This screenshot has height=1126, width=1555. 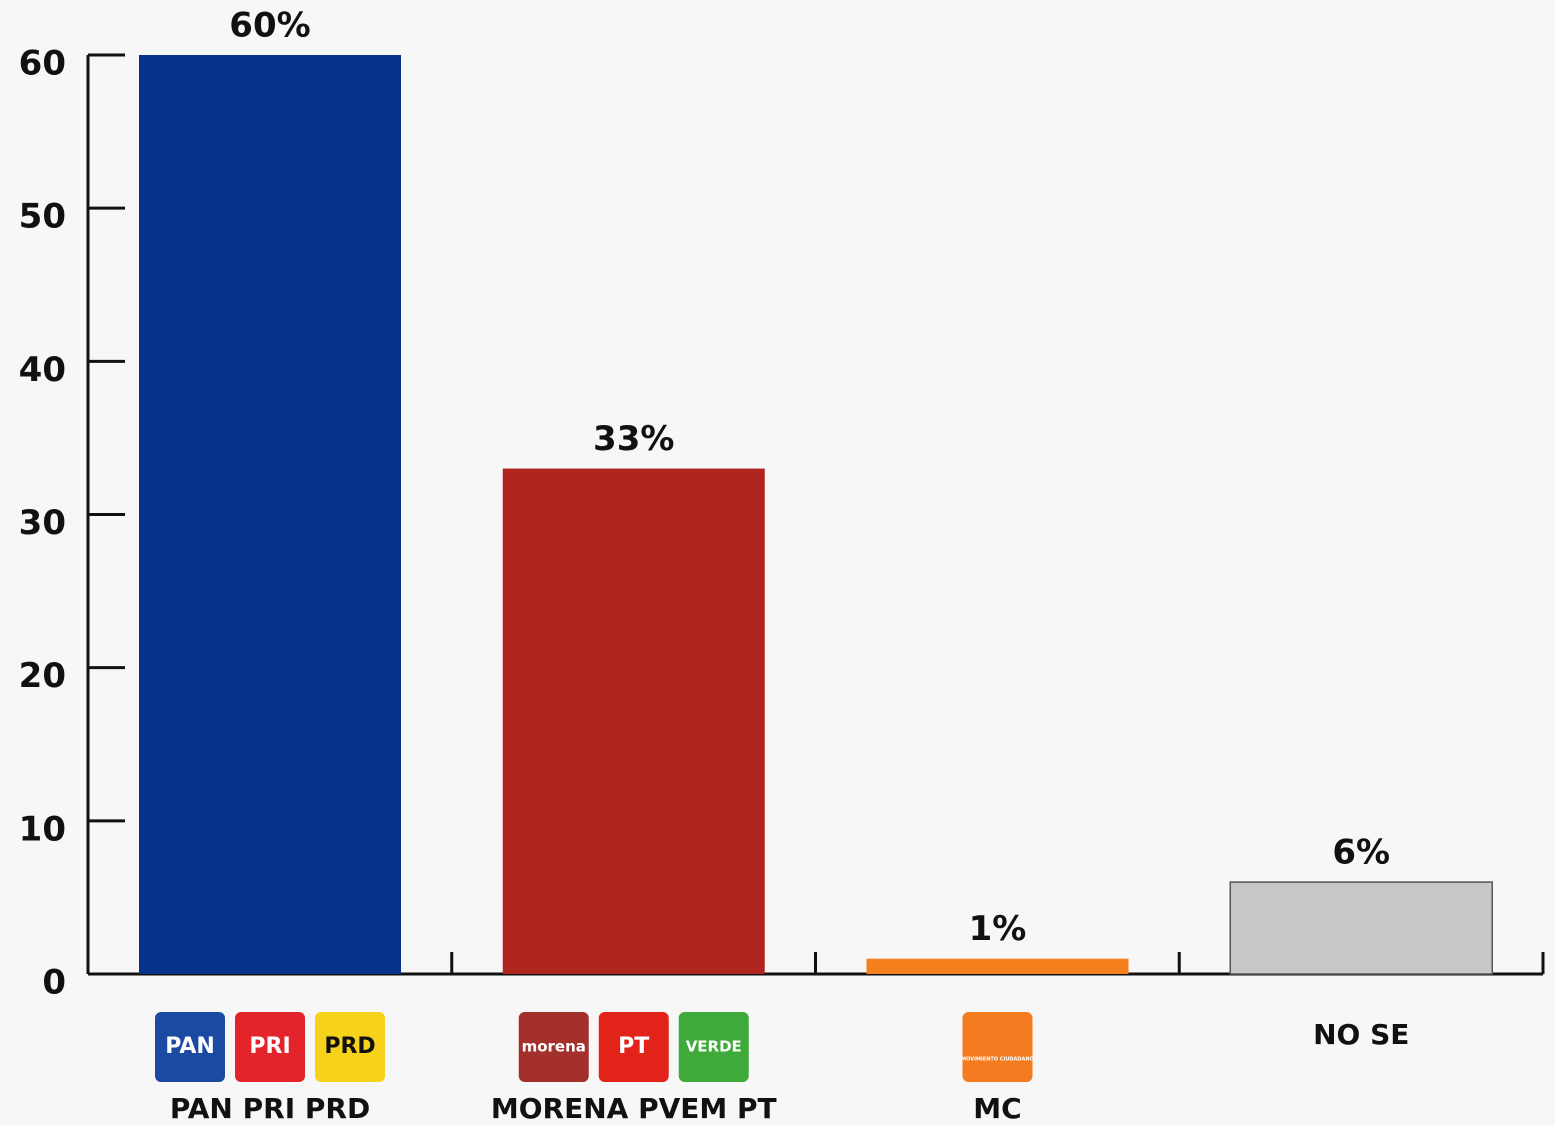 I want to click on x-tick-label: MORENA PVEM PT, so click(x=634, y=1108).